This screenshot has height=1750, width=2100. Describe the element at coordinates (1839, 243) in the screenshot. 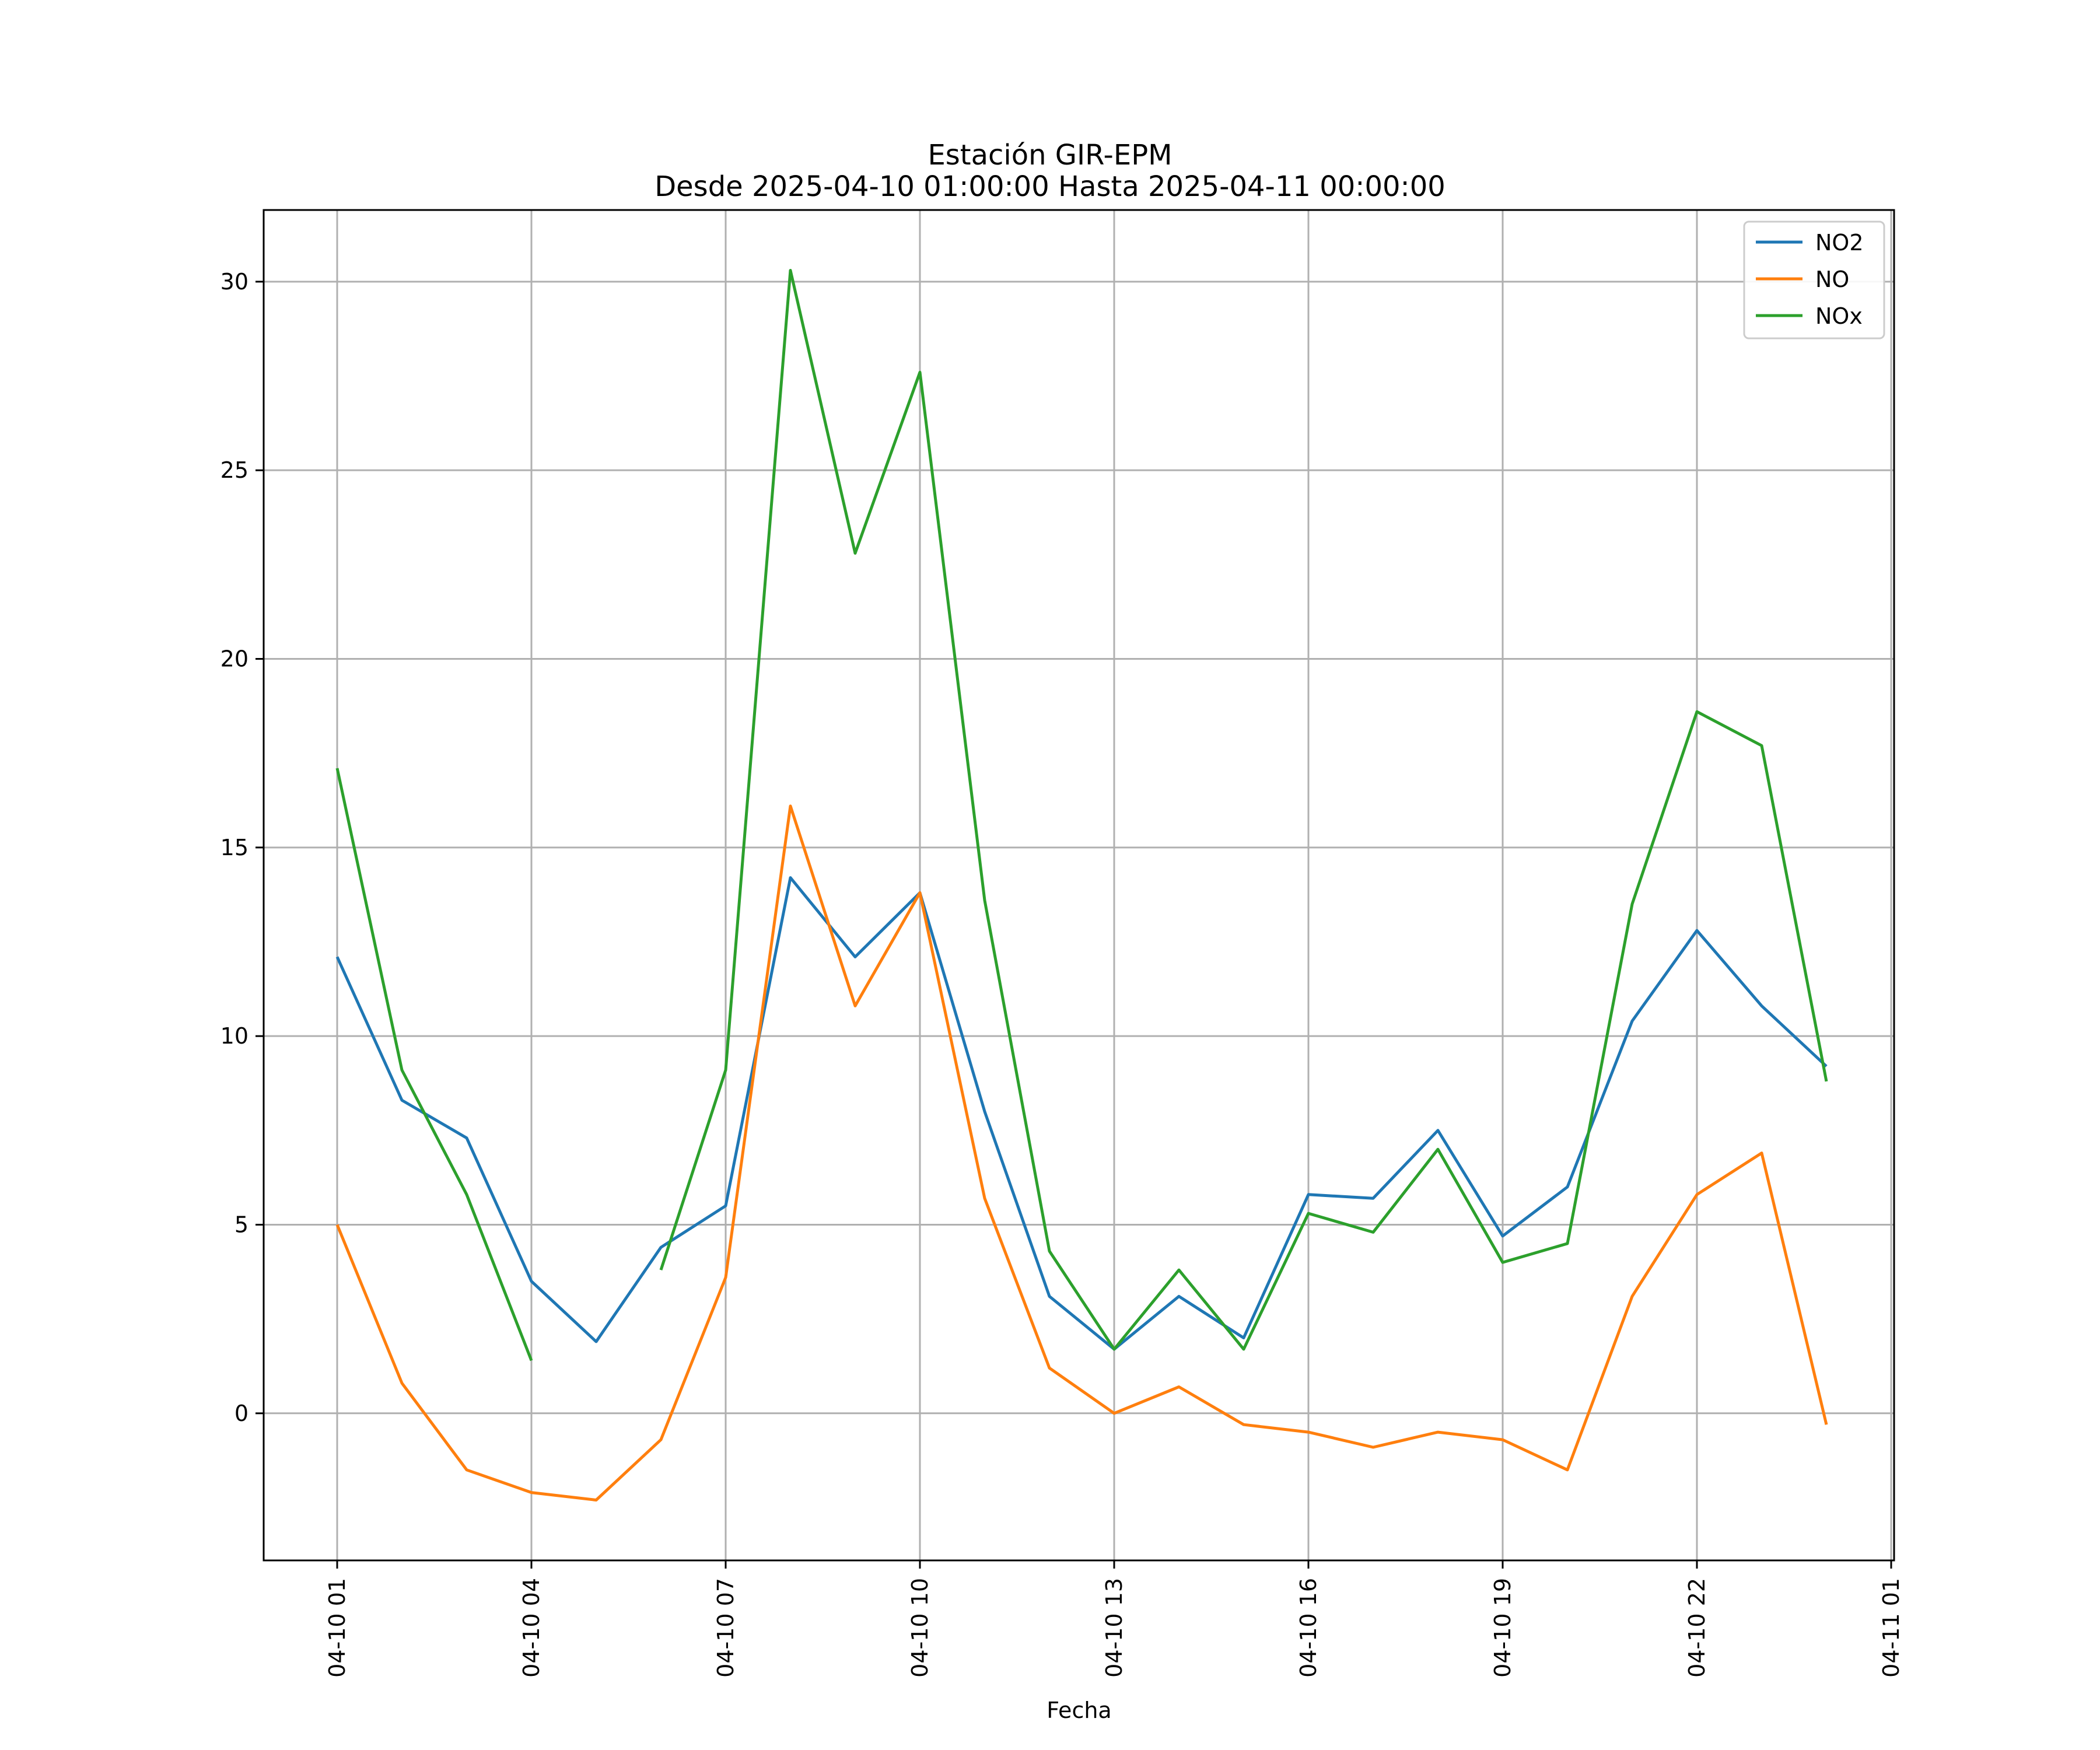

I see `legend-label-no2: NO2` at that location.